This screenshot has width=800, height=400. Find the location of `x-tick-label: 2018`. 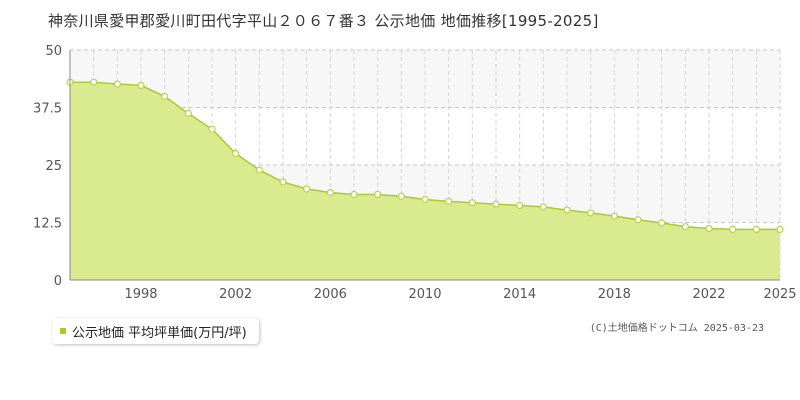

x-tick-label: 2018 is located at coordinates (614, 294).